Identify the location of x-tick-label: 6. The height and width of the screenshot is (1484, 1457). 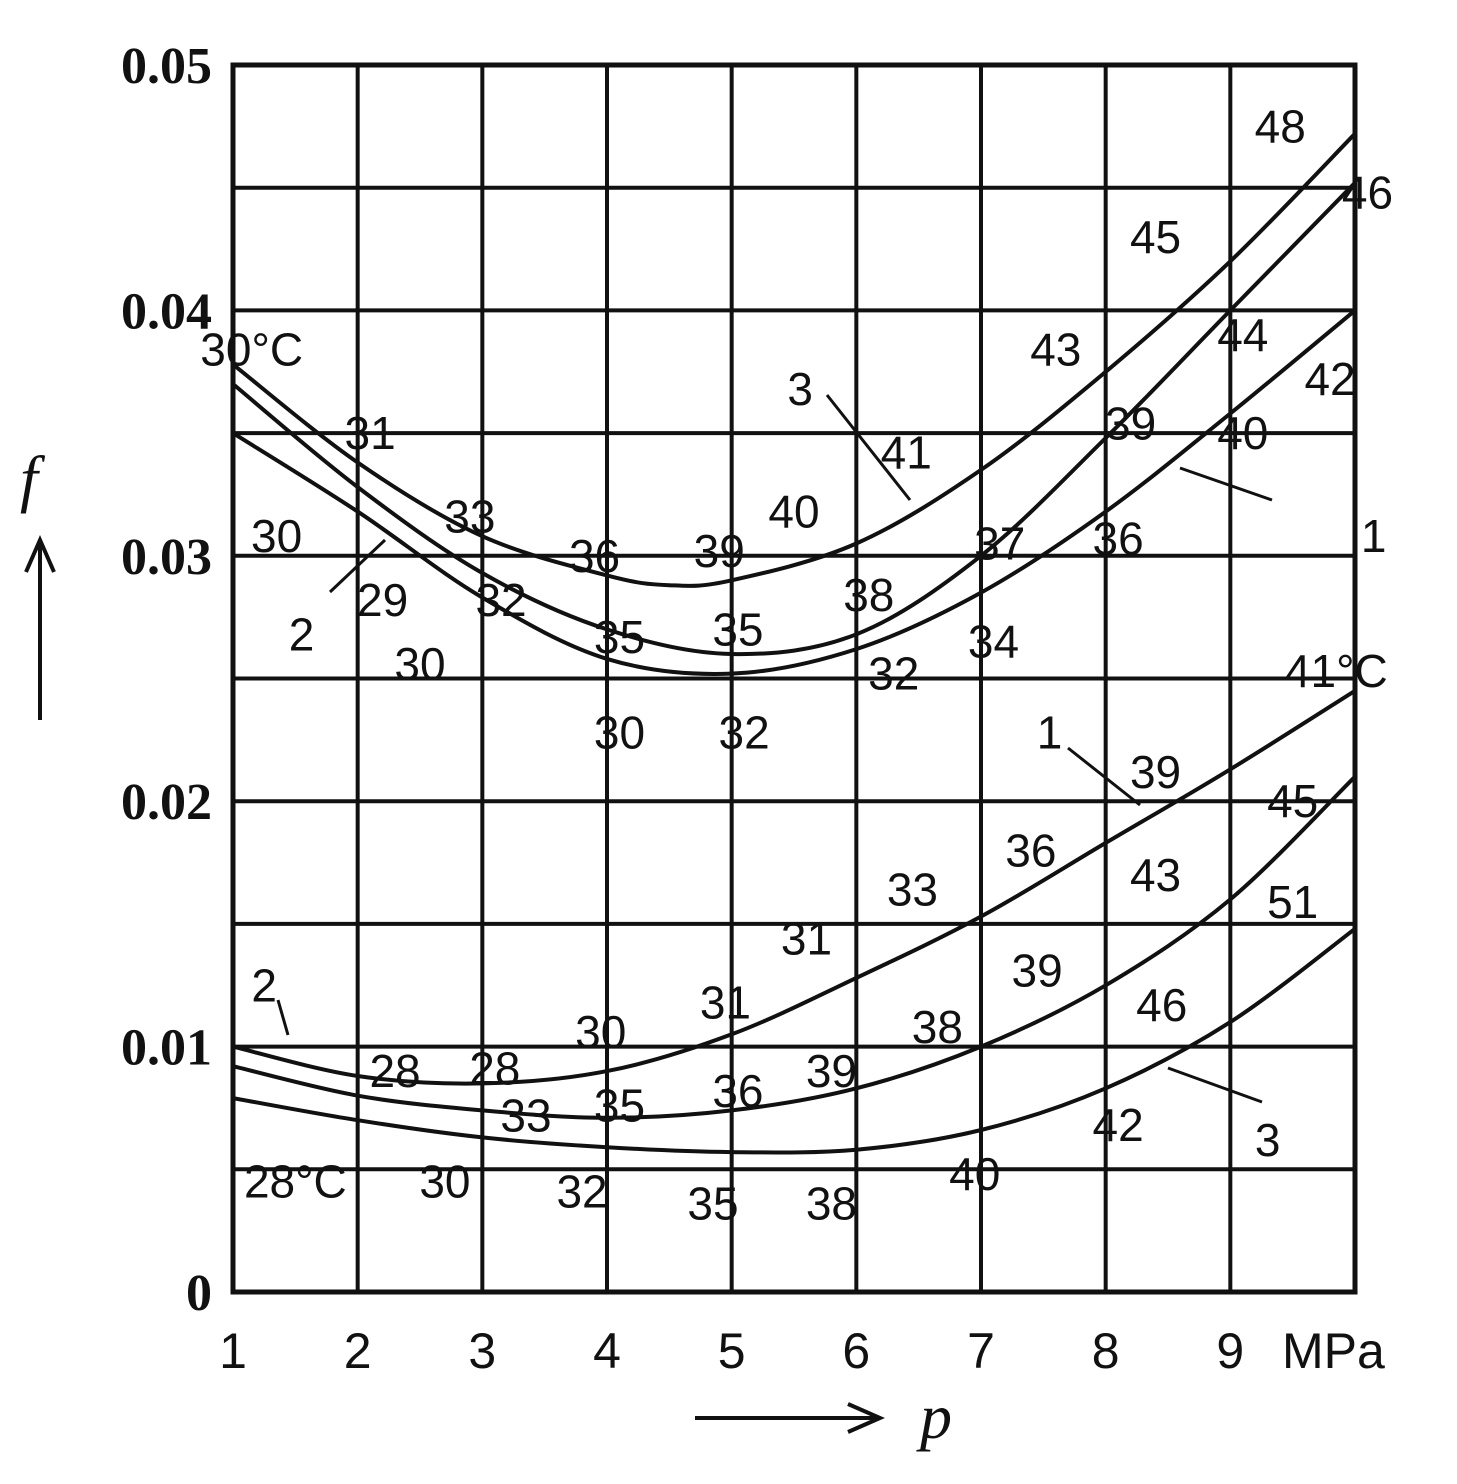
(856, 1351).